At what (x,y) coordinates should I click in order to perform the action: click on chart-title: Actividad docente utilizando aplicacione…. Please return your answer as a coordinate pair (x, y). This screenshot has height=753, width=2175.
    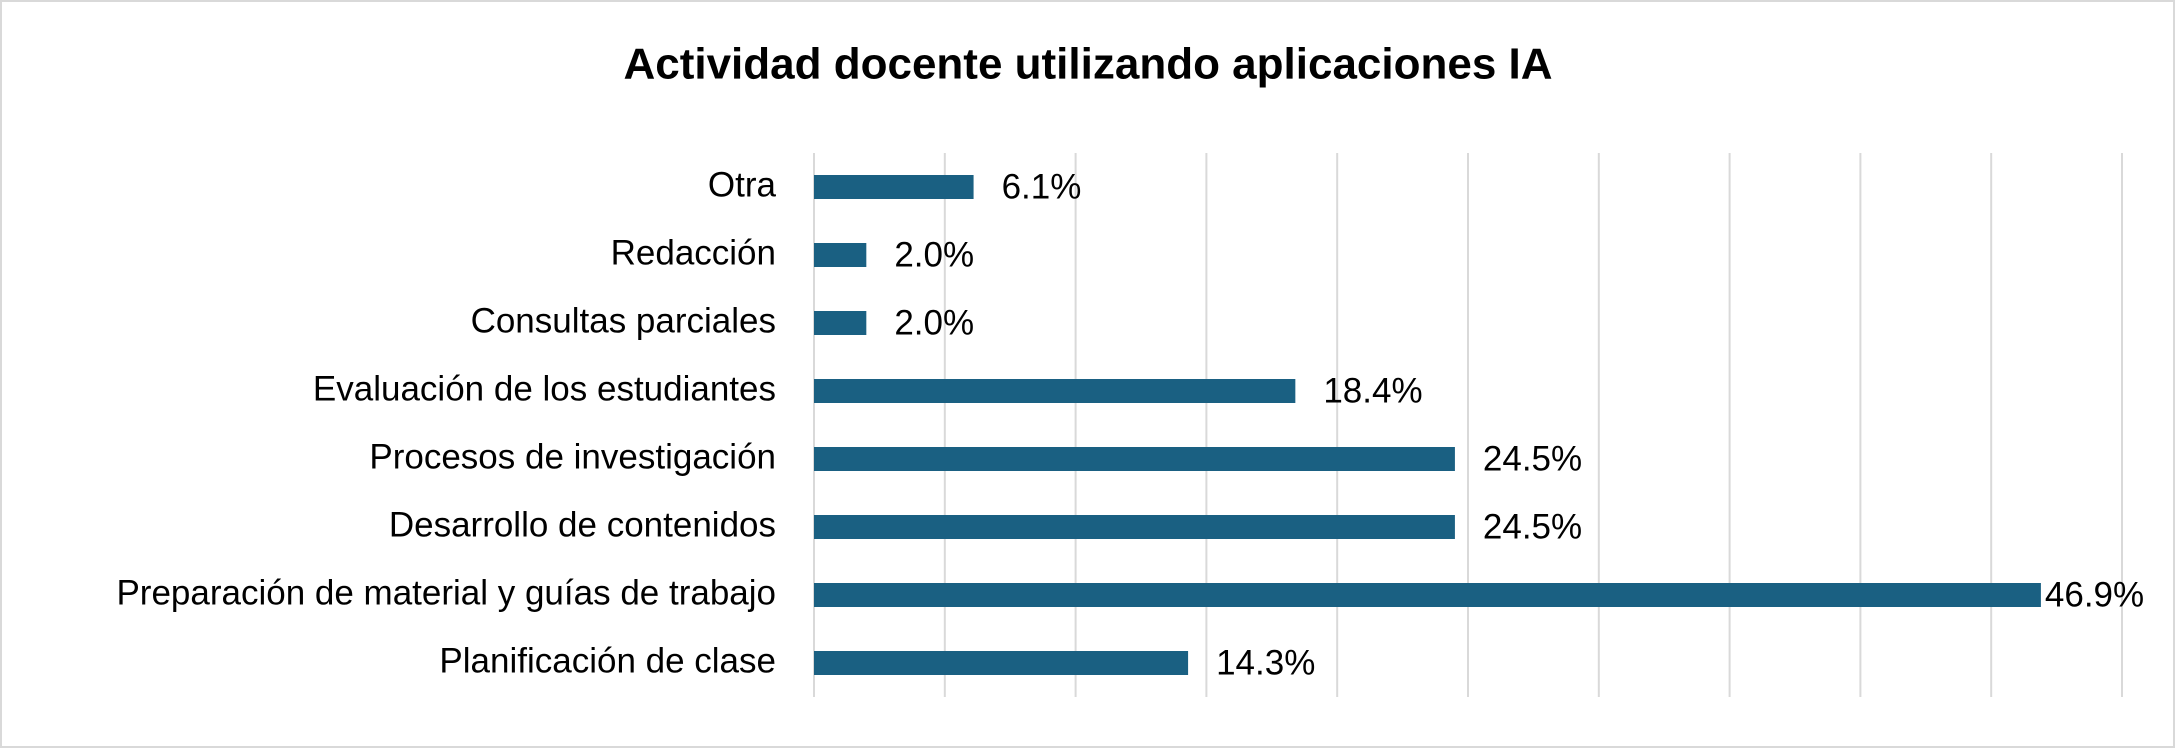
    Looking at the image, I should click on (1087, 64).